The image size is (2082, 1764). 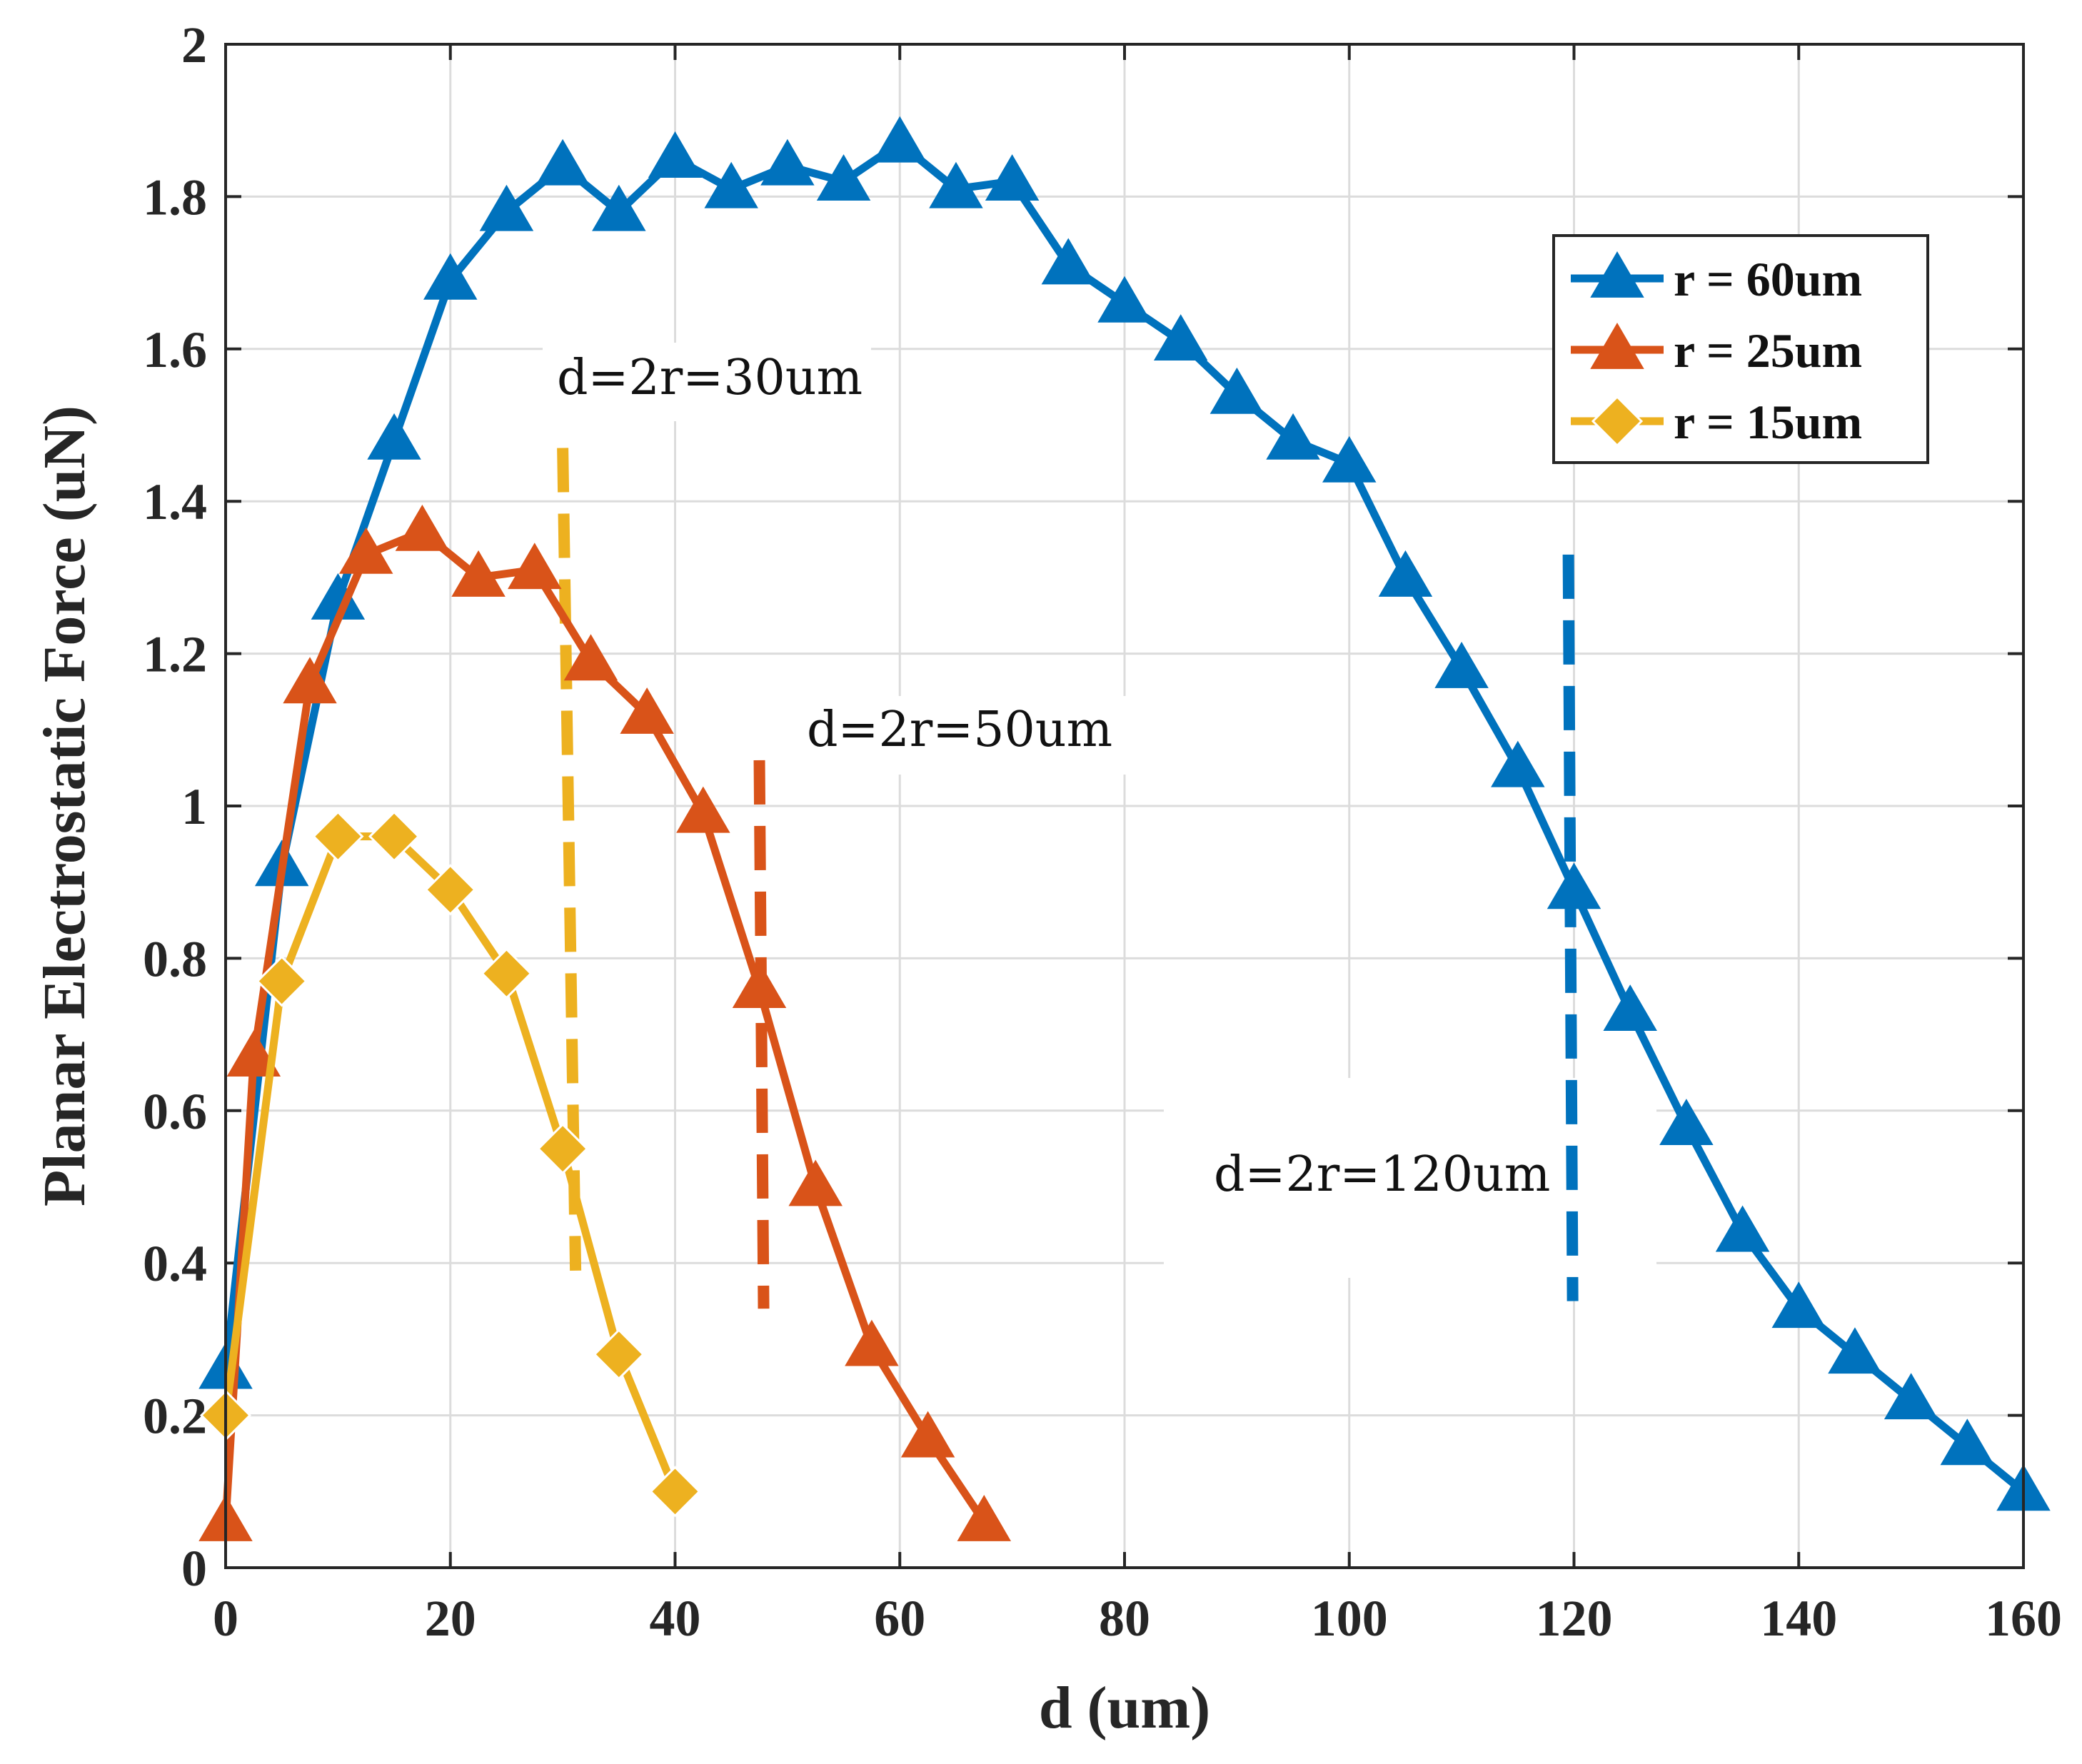 I want to click on reference-line-3: d=2r=120um, so click(x=1410, y=927).